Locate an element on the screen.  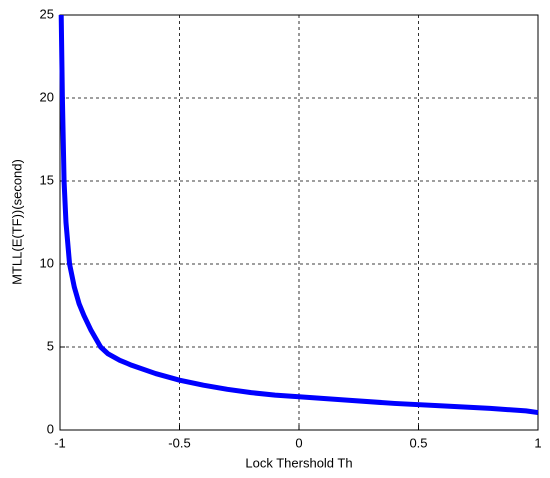
x-tick-label: 1 is located at coordinates (537, 442).